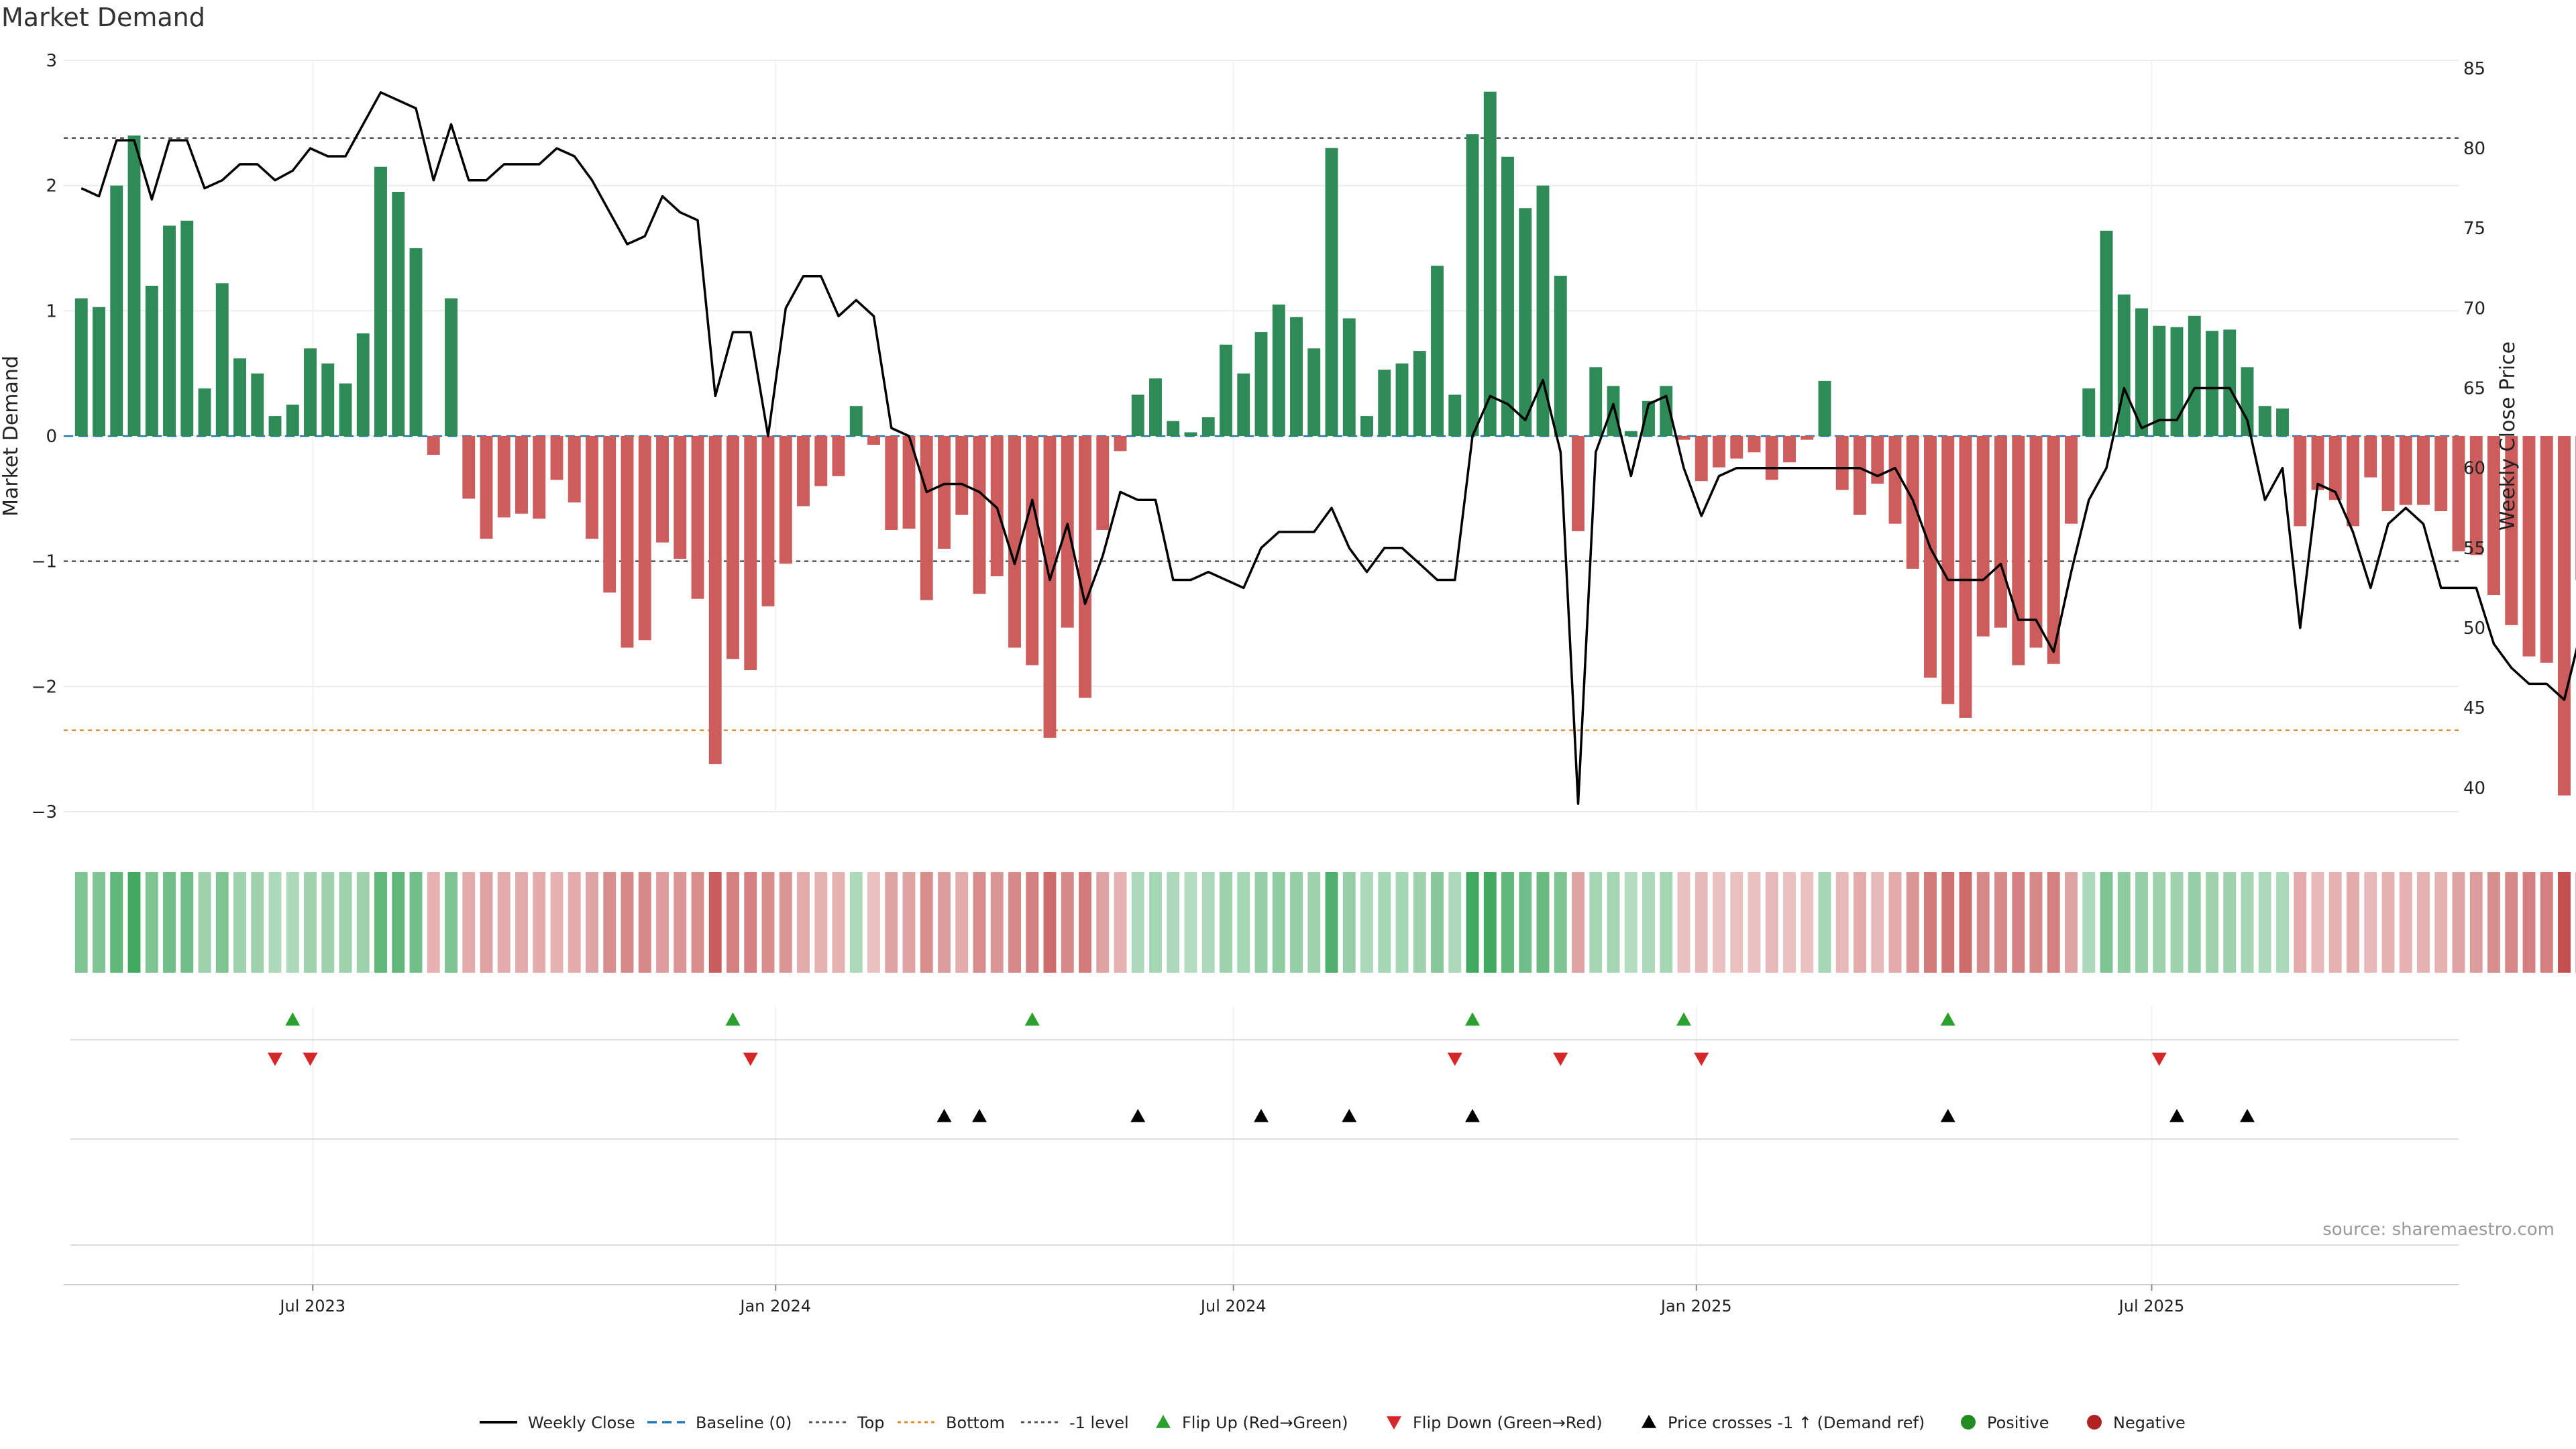  I want to click on y-tick-label: −1, so click(44, 562).